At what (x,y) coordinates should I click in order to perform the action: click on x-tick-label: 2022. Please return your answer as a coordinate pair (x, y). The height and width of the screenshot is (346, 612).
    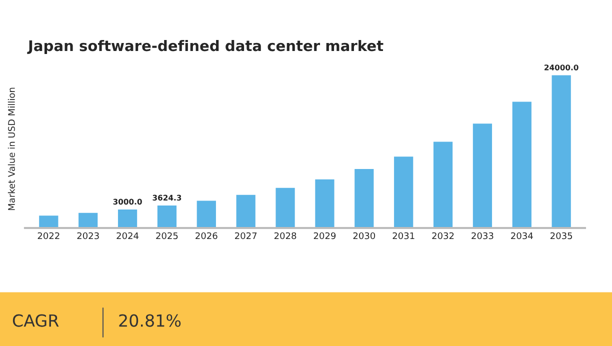
    Looking at the image, I should click on (49, 236).